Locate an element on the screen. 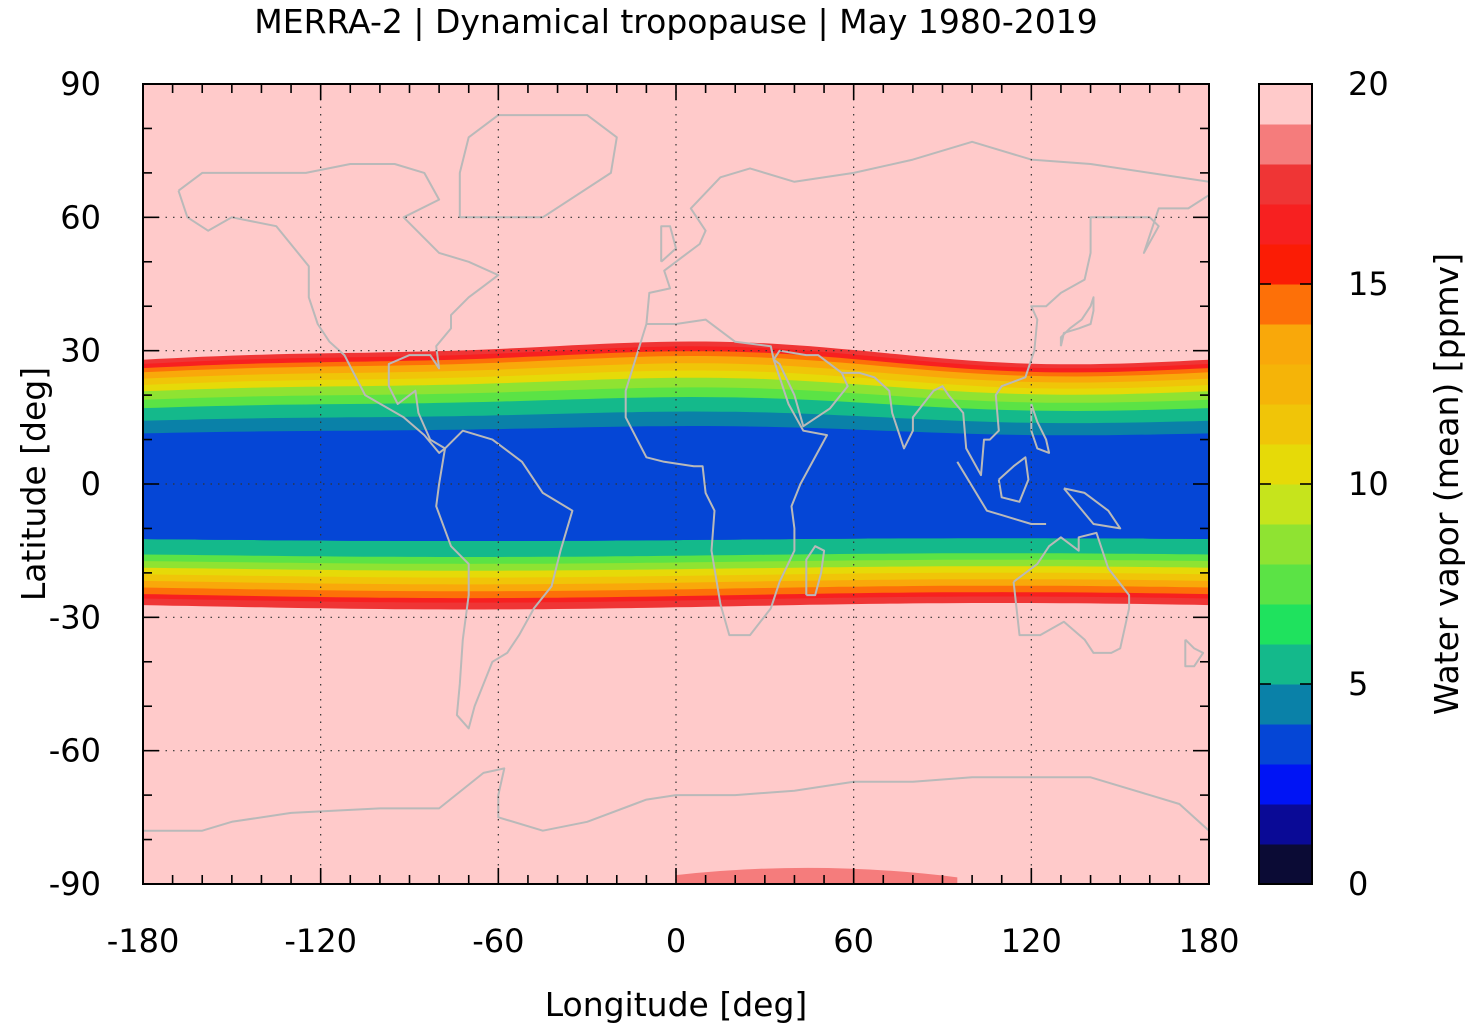 The width and height of the screenshot is (1471, 1029). colorbar-tick-label: 15 is located at coordinates (1368, 284).